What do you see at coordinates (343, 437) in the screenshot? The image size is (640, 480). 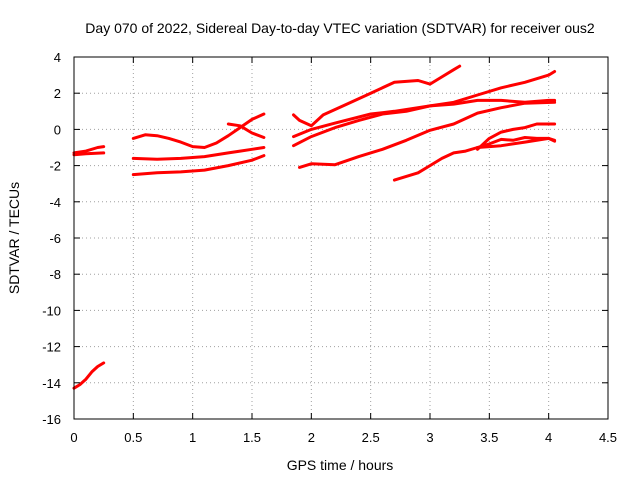 I see `x-tick-labels: 0 0.5 1 1.5 2 2.5 3 3.5 4 4.5` at bounding box center [343, 437].